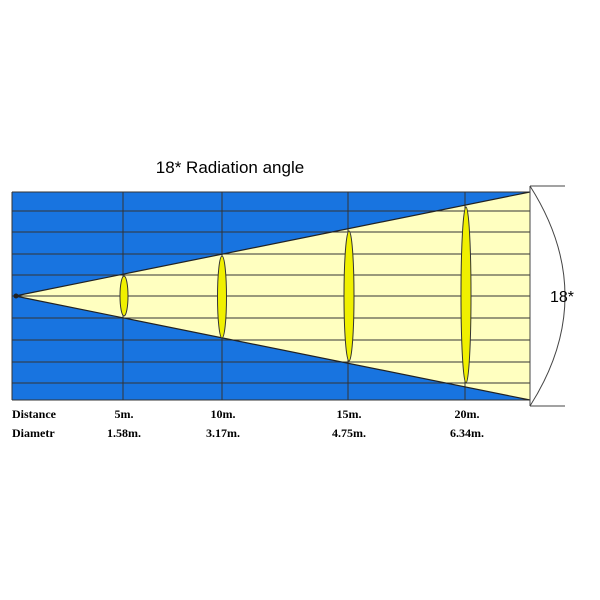  I want to click on row-label: Diametr, so click(33, 433).